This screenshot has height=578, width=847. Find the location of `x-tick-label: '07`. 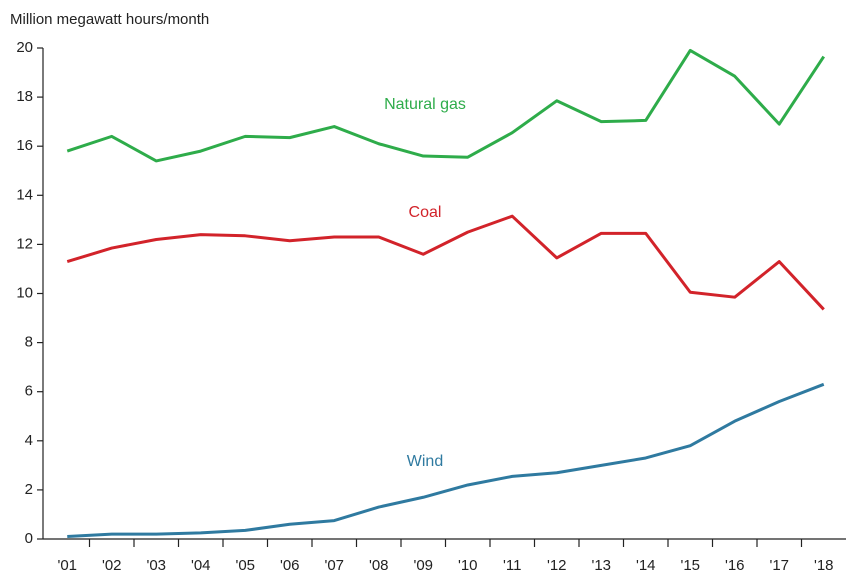

x-tick-label: '07 is located at coordinates (334, 565).